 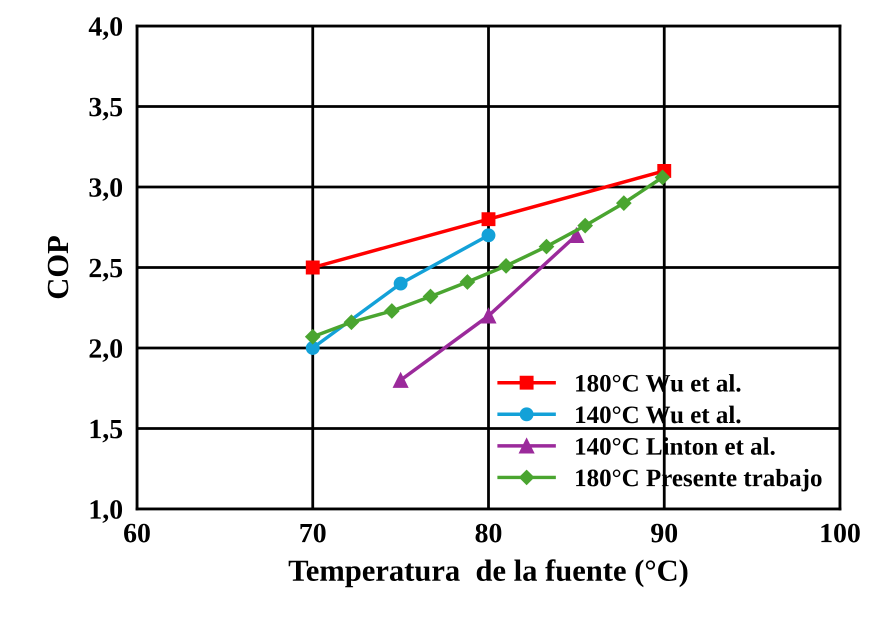 What do you see at coordinates (840, 533) in the screenshot?
I see `x-tick-label: 100` at bounding box center [840, 533].